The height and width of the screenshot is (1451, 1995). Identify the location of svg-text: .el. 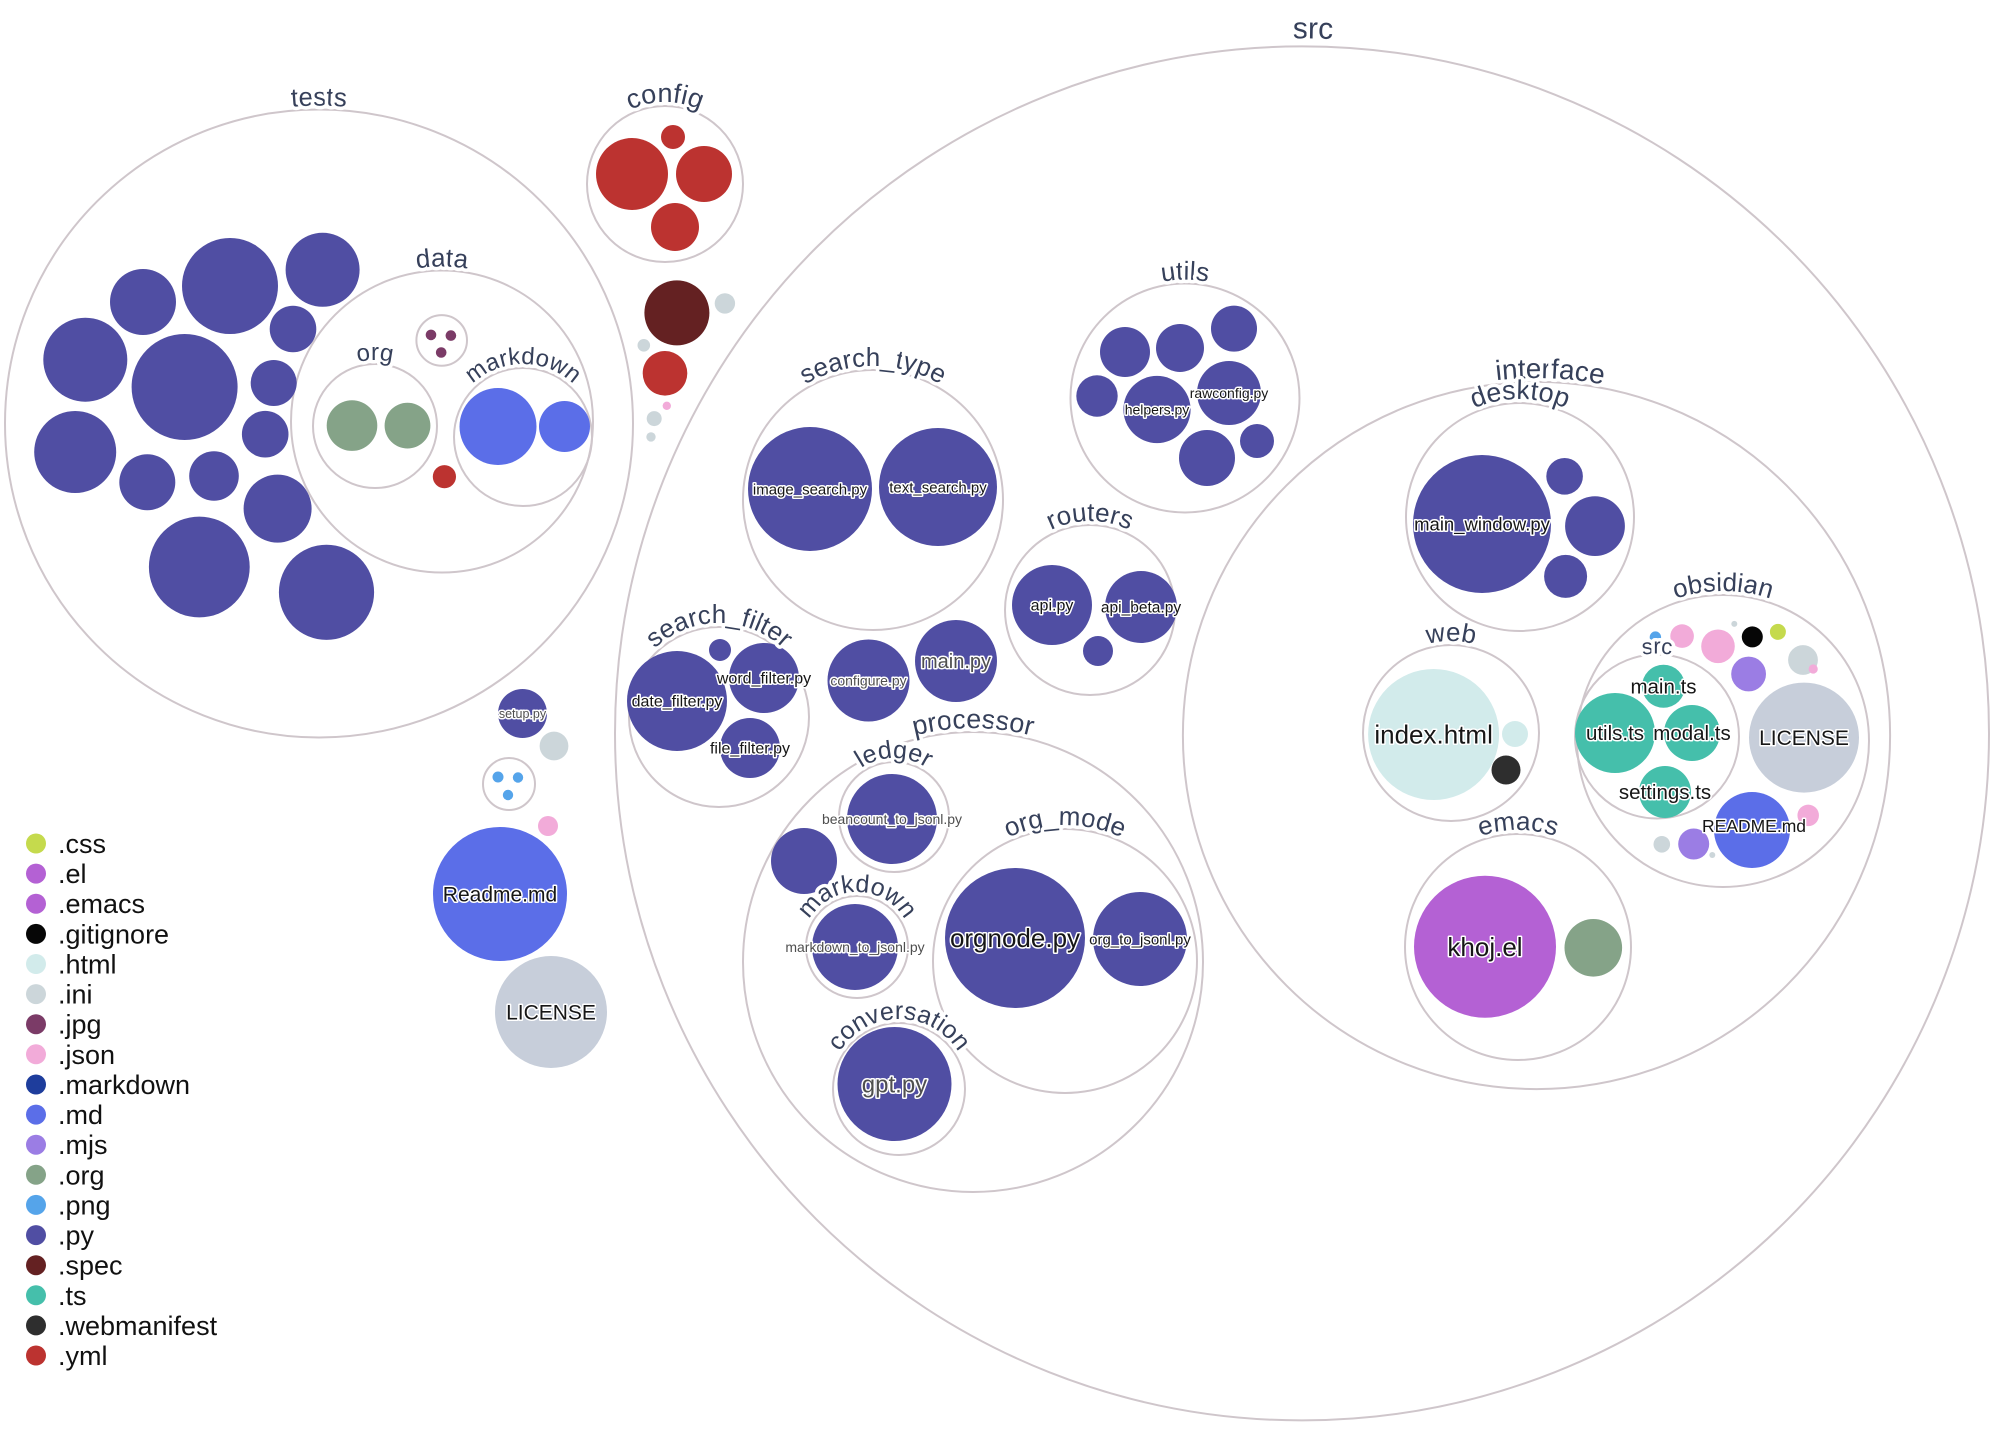
(72, 874).